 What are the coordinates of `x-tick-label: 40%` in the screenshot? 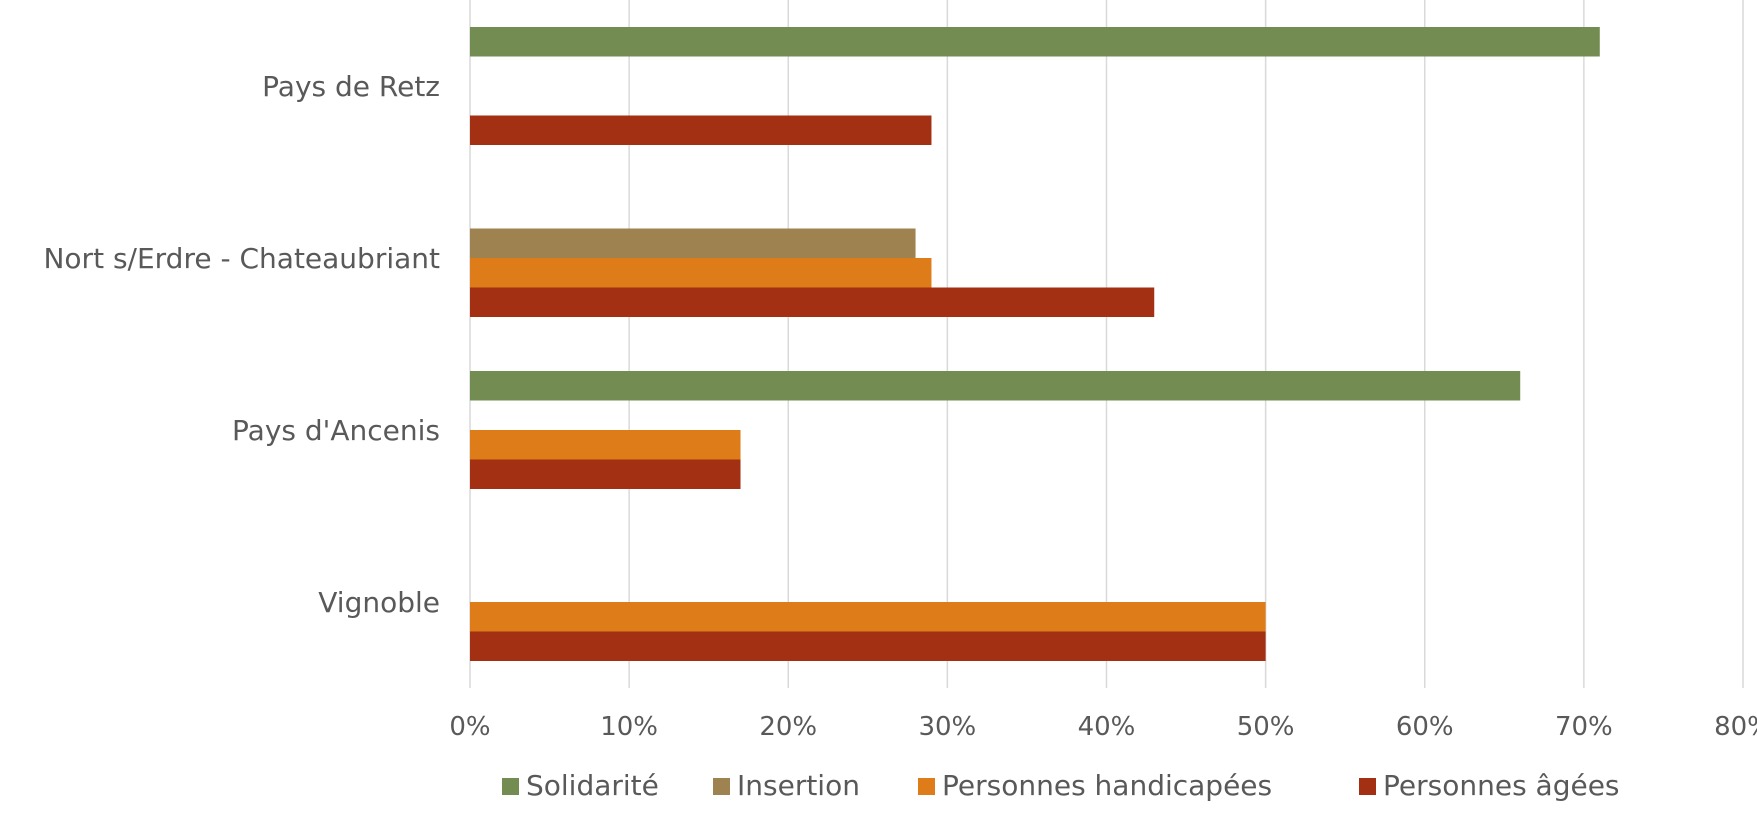 It's located at (1107, 727).